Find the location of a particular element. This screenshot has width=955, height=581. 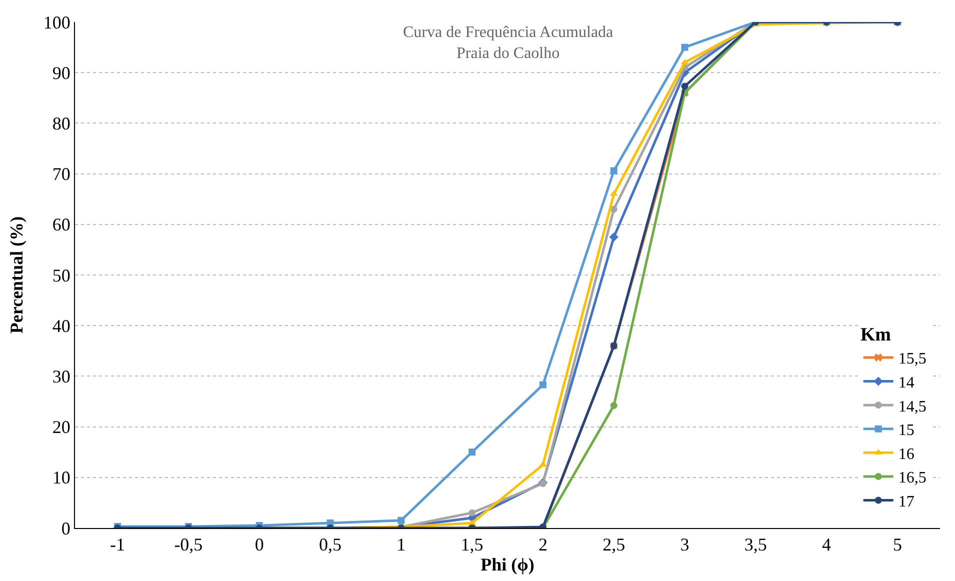

x-tick-label: 2,5 is located at coordinates (614, 544).